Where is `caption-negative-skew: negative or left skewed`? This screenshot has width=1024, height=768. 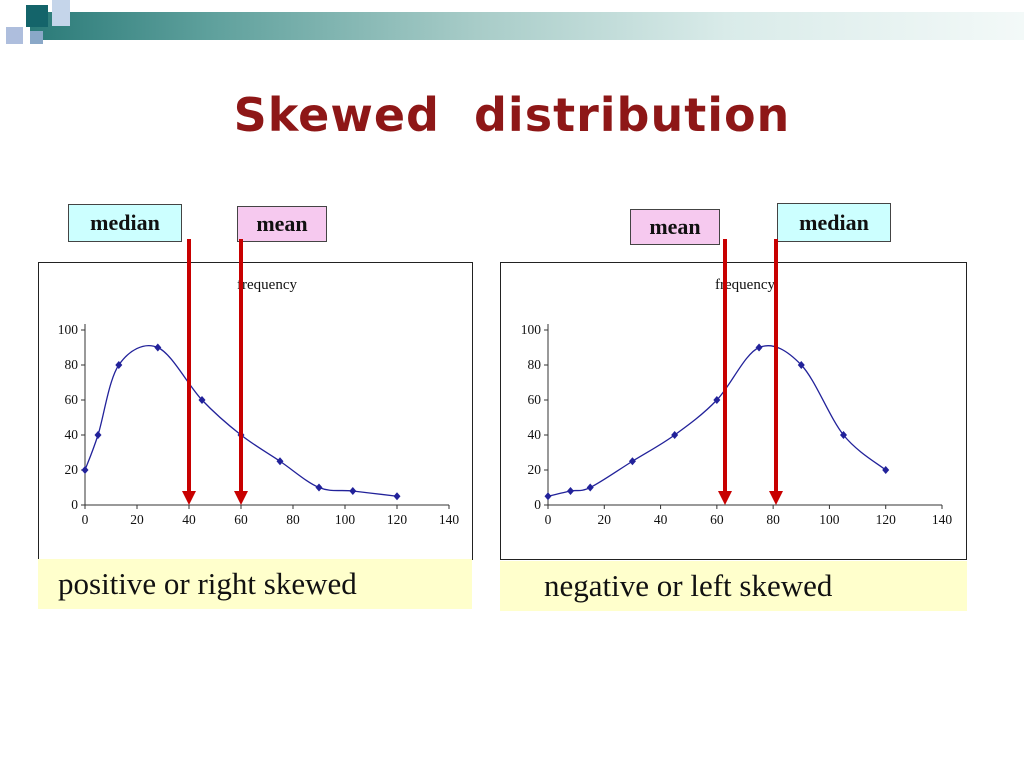
caption-negative-skew: negative or left skewed is located at coordinates (733, 586).